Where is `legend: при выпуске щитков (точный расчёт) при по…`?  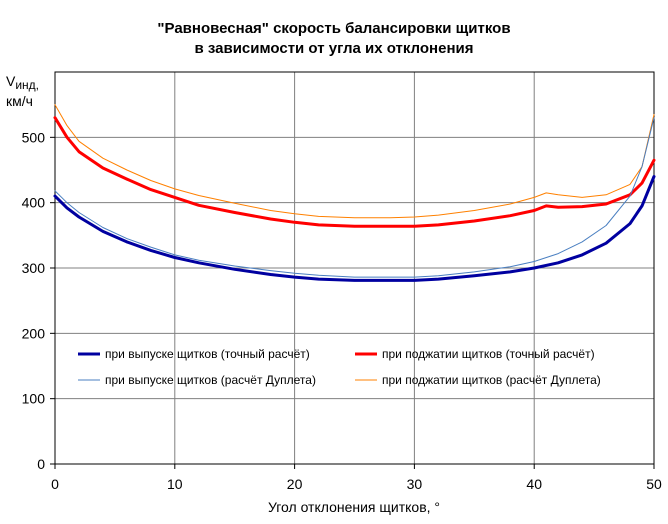
legend: при выпуске щитков (точный расчёт) при по… is located at coordinates (339, 367).